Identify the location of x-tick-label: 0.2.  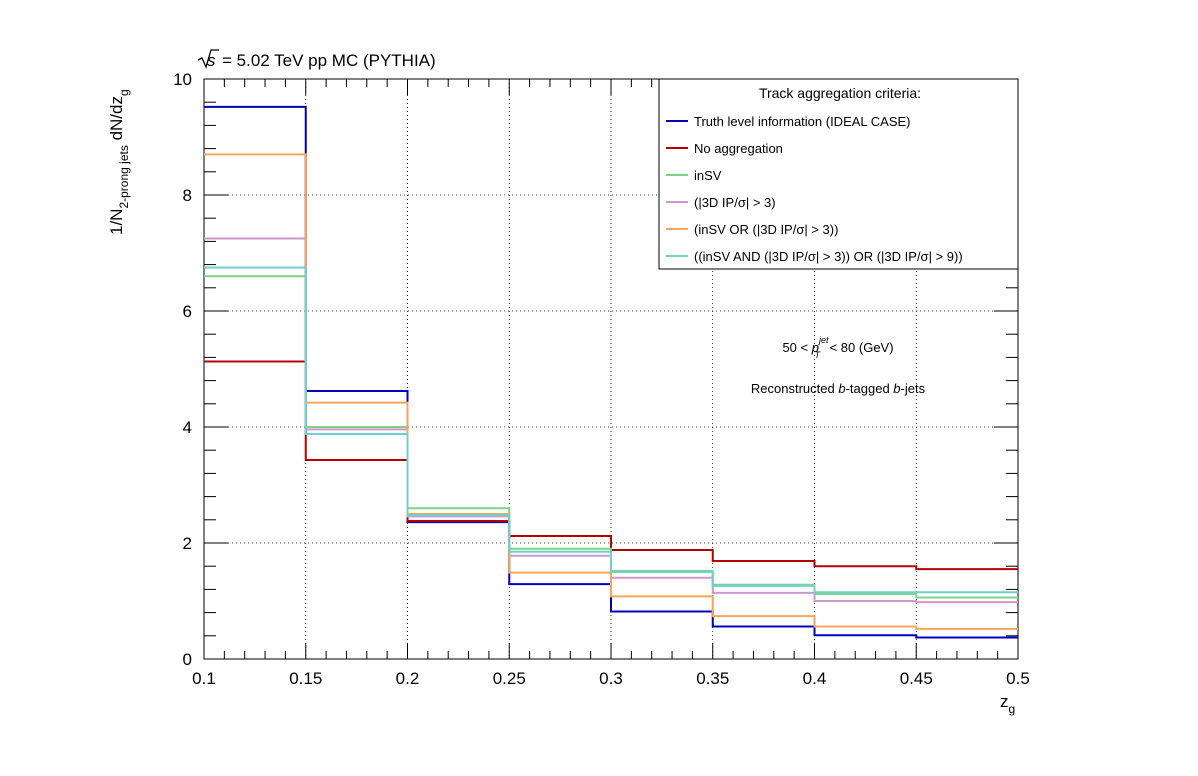
(408, 678).